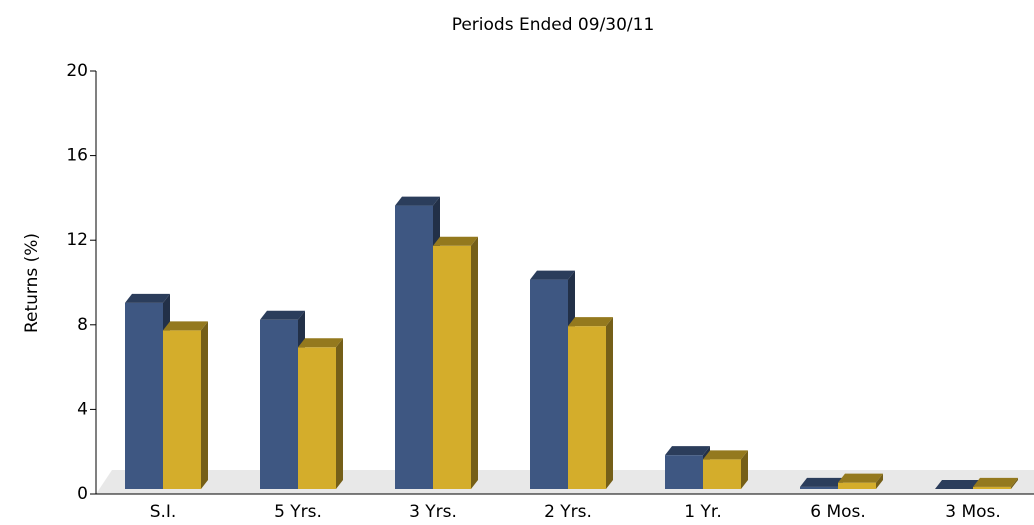  Describe the element at coordinates (702, 512) in the screenshot. I see `x-tick-label: 1 Yr.` at that location.